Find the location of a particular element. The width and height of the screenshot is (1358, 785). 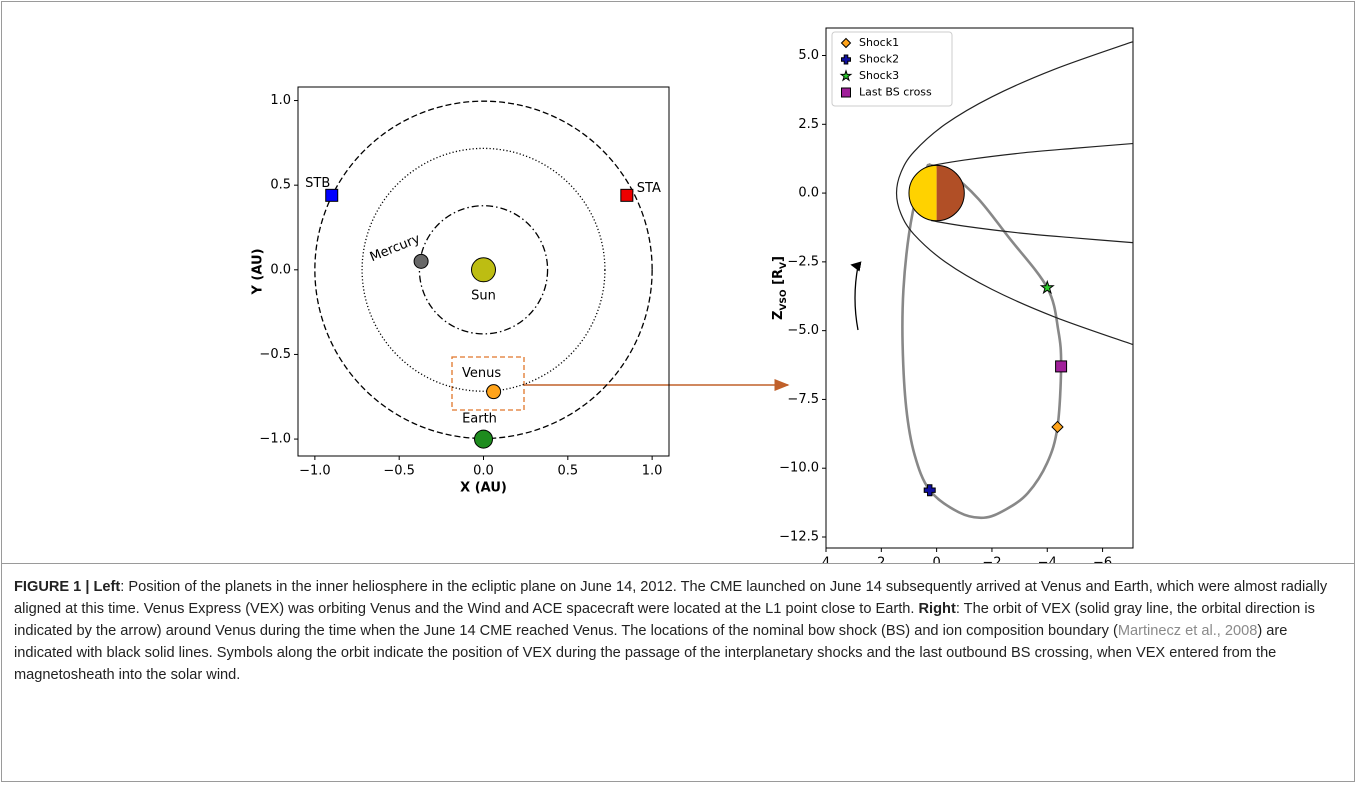

x-tick-label: −4 is located at coordinates (1047, 560).